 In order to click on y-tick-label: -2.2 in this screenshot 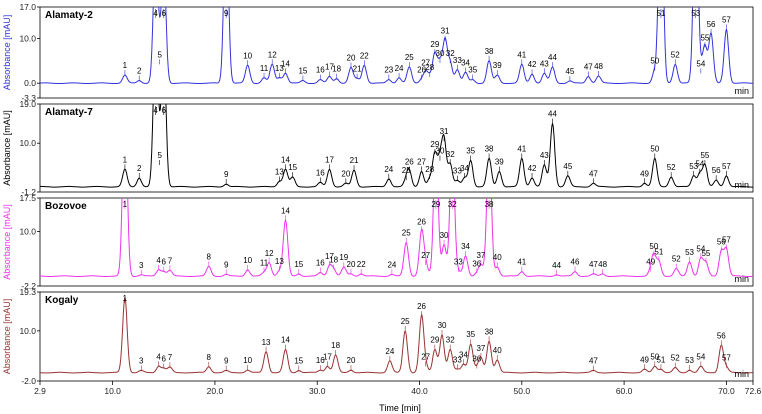, I will do `click(28, 286)`.